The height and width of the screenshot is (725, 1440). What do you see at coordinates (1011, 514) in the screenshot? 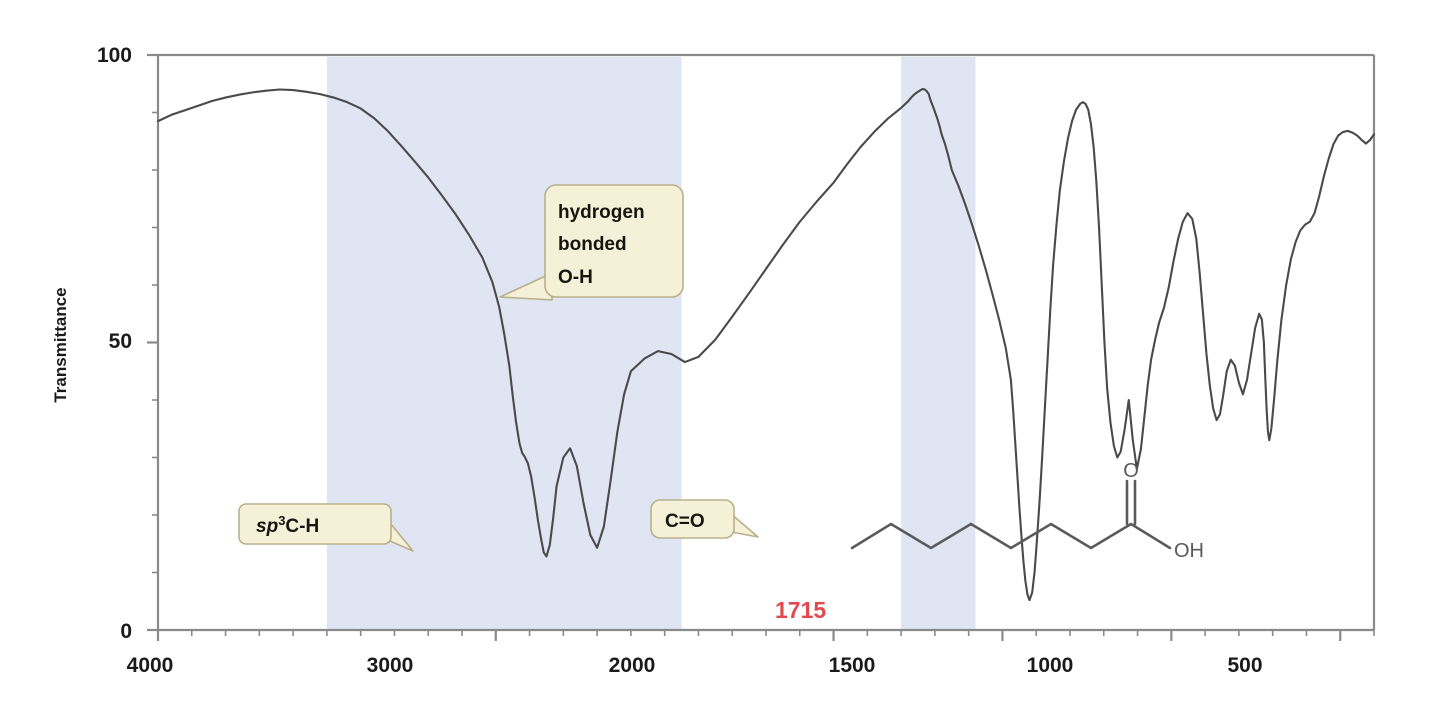
I see `molecule-octanoic-acid` at bounding box center [1011, 514].